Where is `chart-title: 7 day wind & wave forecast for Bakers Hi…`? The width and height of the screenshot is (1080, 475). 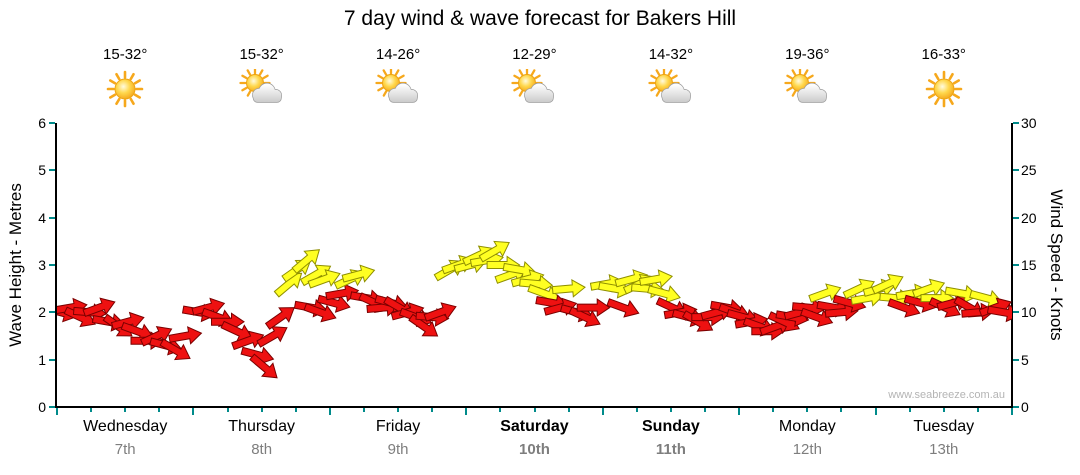 chart-title: 7 day wind & wave forecast for Bakers Hi… is located at coordinates (540, 18).